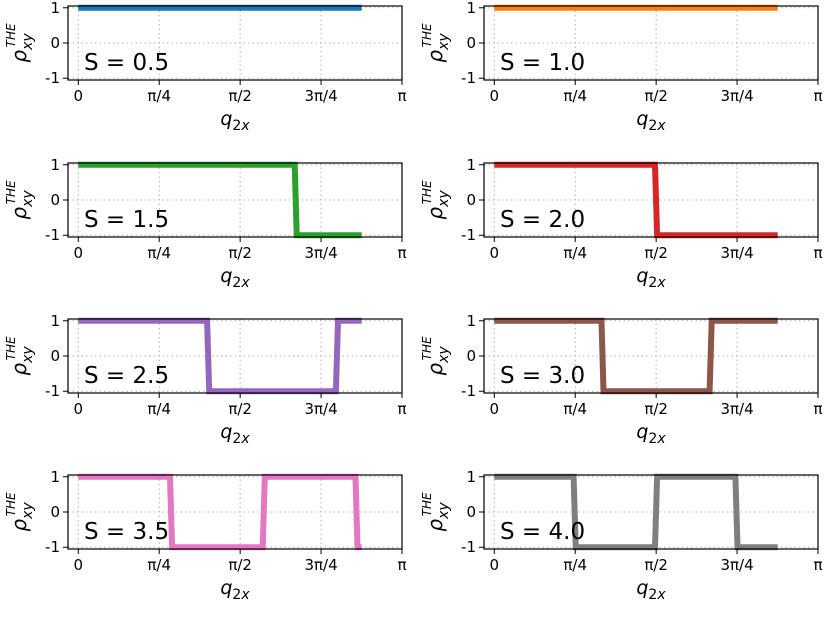  I want to click on panel-annotation: S = 2.5, so click(126, 376).